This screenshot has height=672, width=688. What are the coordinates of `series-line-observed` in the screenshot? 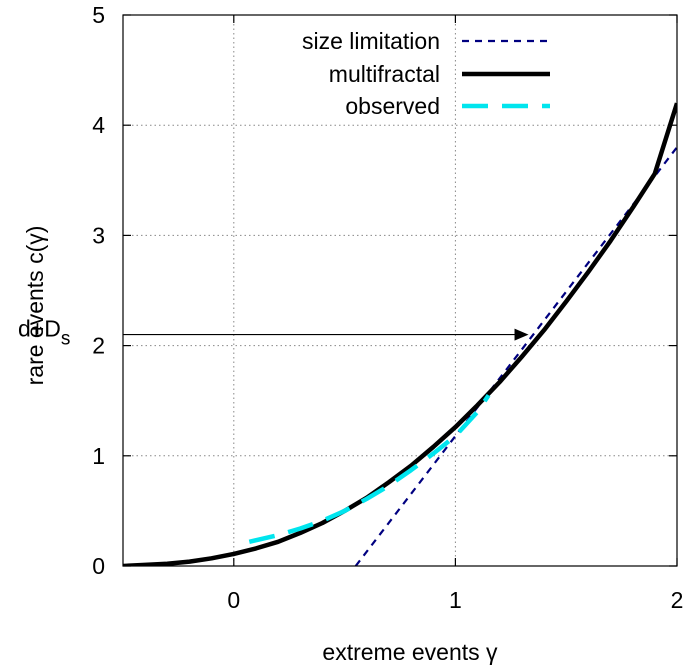 It's located at (369, 468).